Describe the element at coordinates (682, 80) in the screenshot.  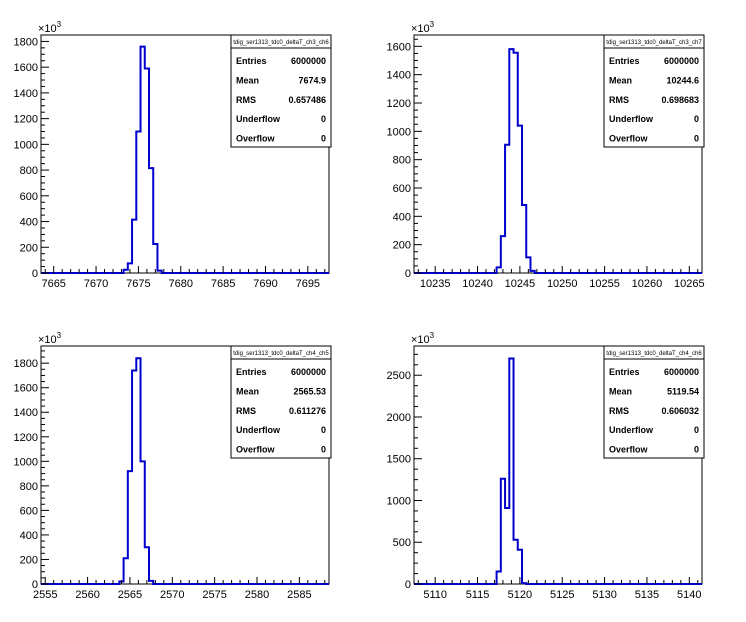
I see `stats-value: 10244.6` at that location.